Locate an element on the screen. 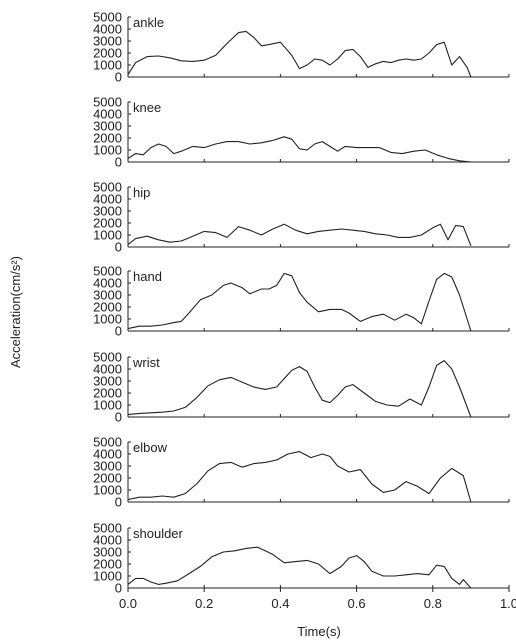  panel-label: shoulder is located at coordinates (158, 533).